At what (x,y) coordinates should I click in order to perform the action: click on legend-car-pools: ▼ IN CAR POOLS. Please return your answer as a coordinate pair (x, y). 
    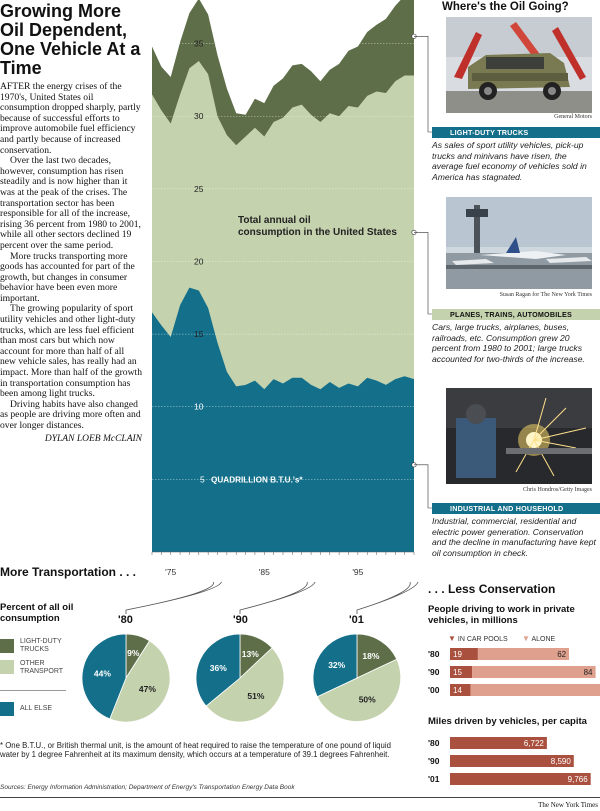
    Looking at the image, I should click on (478, 638).